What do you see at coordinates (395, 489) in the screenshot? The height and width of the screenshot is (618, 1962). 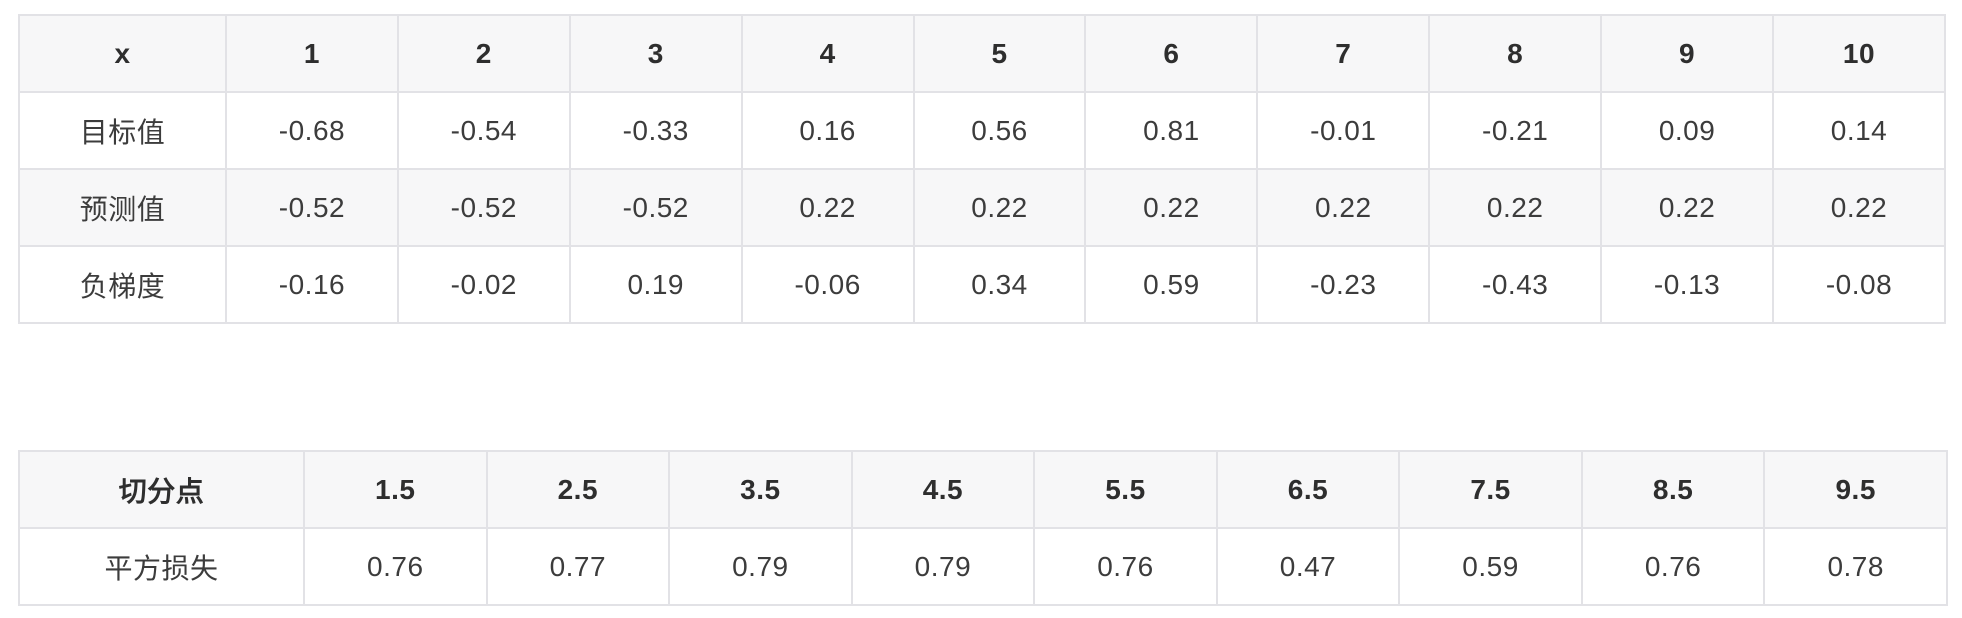 I see `column-header: 1.5` at bounding box center [395, 489].